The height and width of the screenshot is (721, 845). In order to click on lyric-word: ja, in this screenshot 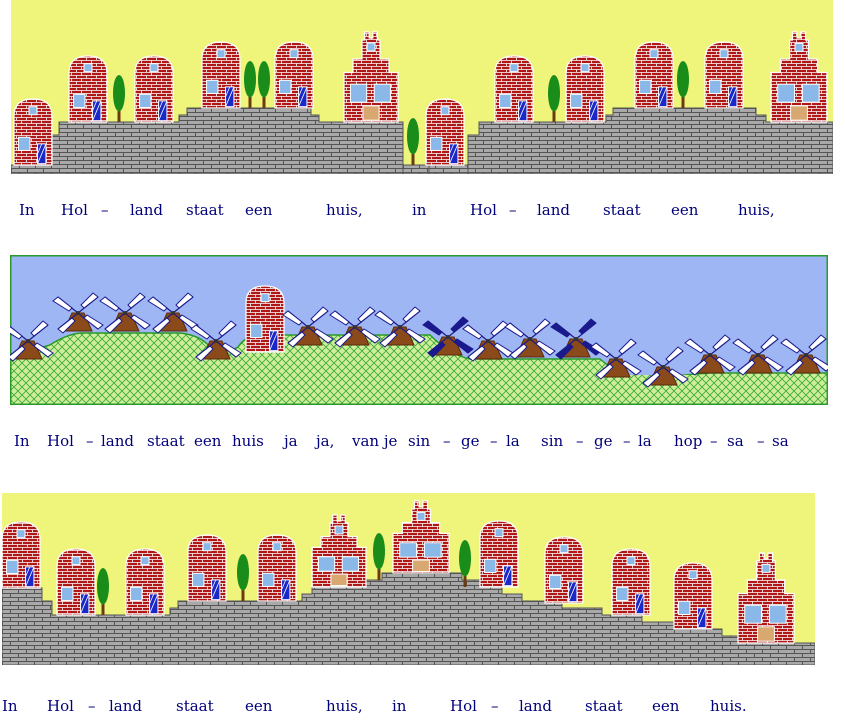, I will do `click(325, 441)`.